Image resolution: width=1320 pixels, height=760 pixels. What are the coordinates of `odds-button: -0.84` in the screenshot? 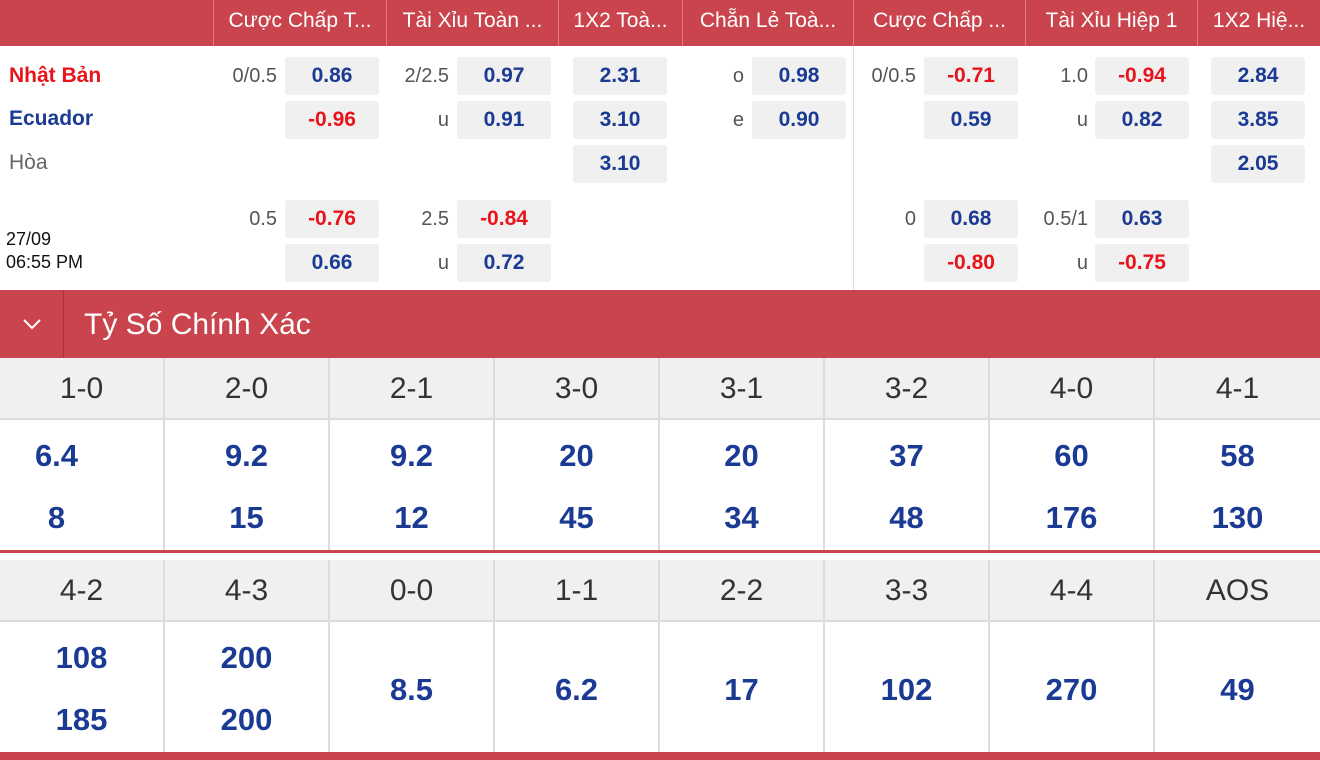 It's located at (504, 219).